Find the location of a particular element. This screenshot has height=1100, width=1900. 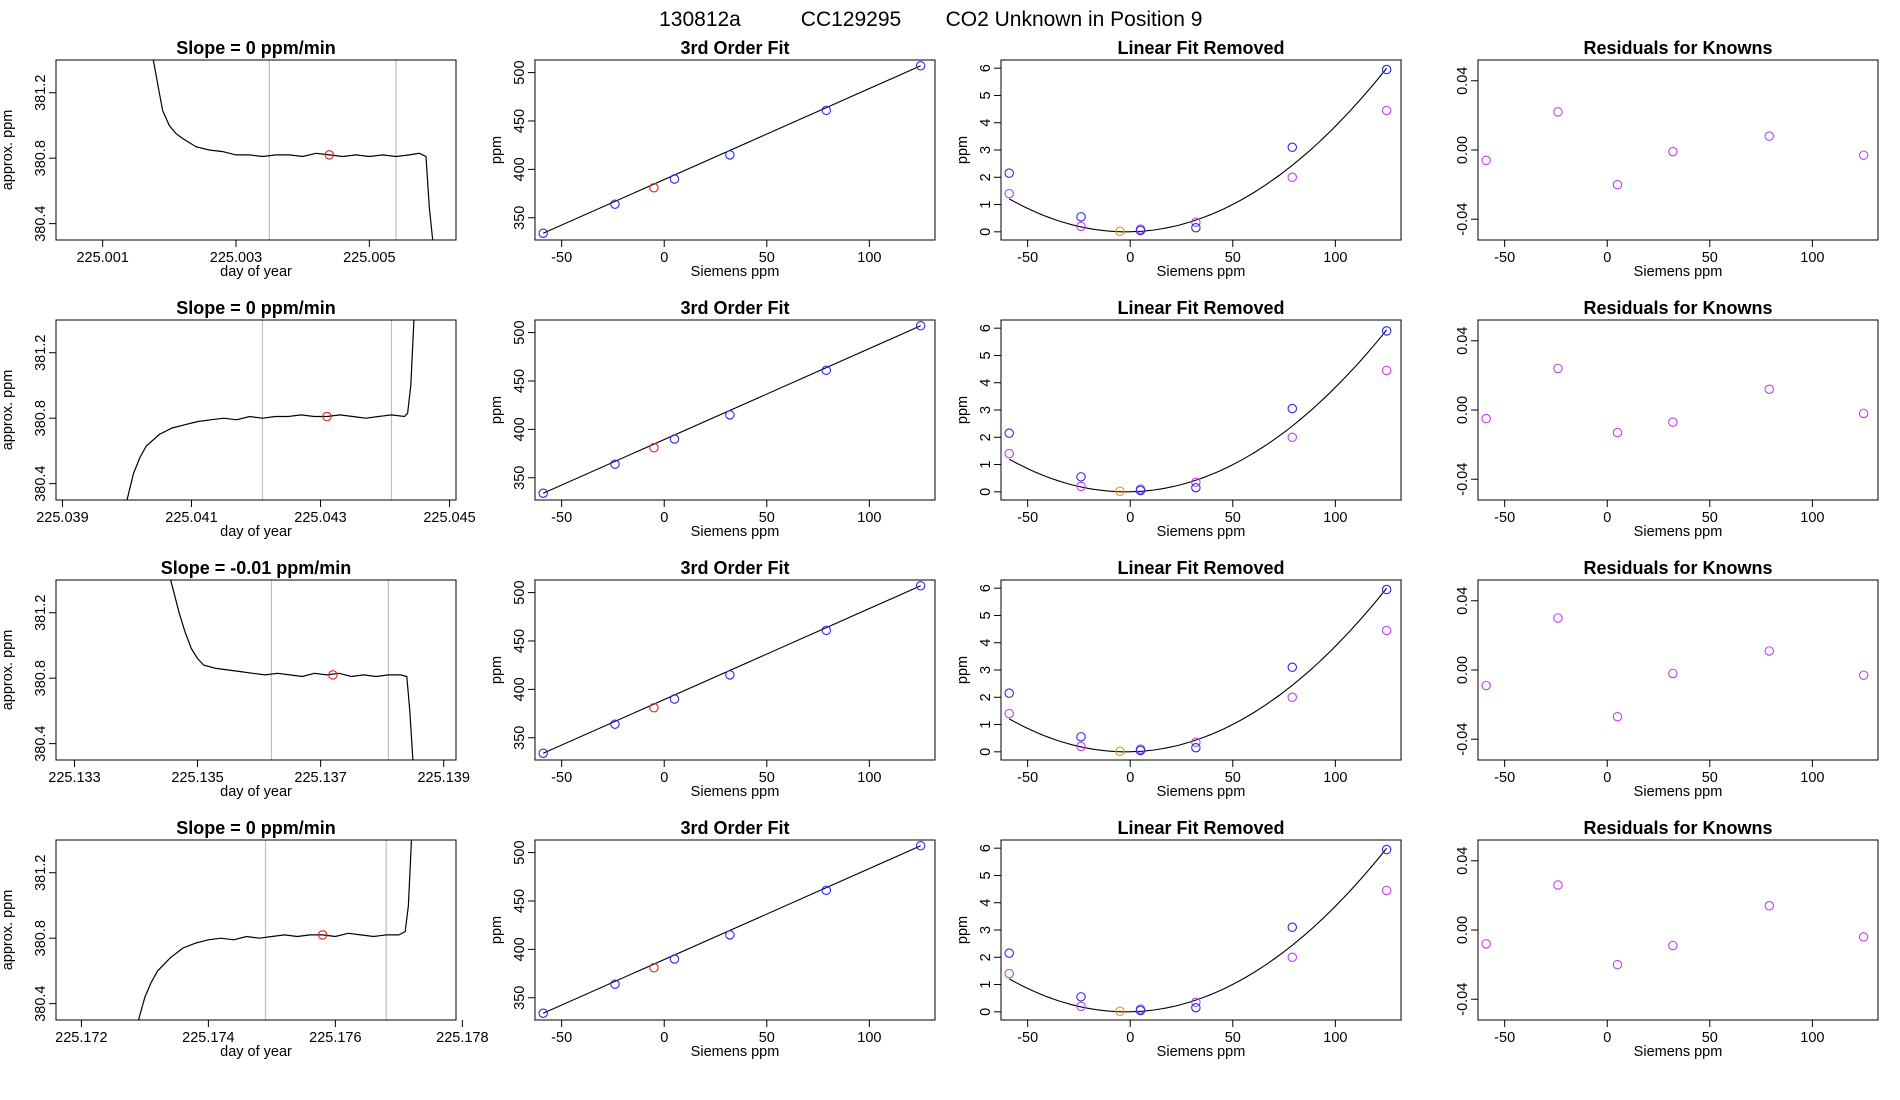

x-tick-label: 225.139 is located at coordinates (443, 778).